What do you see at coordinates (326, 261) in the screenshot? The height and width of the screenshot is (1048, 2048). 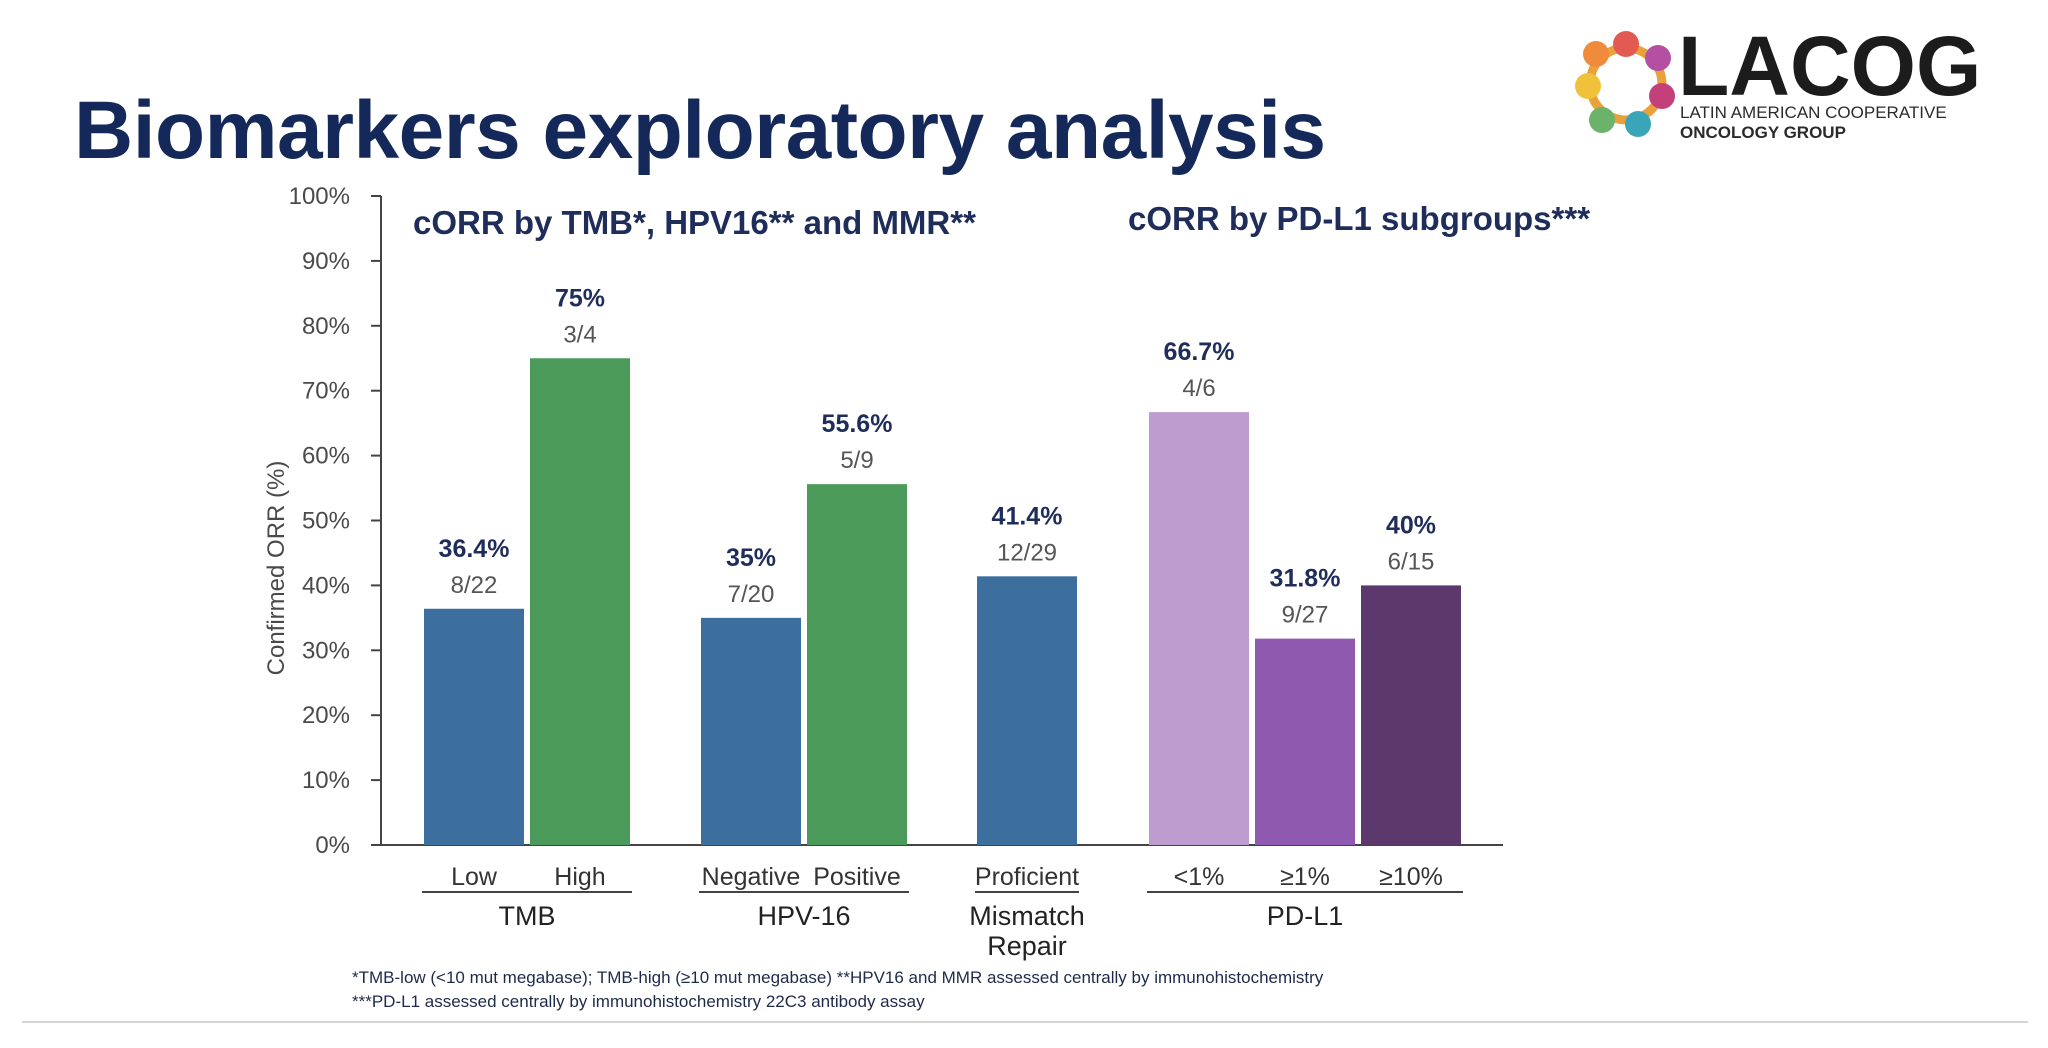 I see `y-tick-label: 90%` at bounding box center [326, 261].